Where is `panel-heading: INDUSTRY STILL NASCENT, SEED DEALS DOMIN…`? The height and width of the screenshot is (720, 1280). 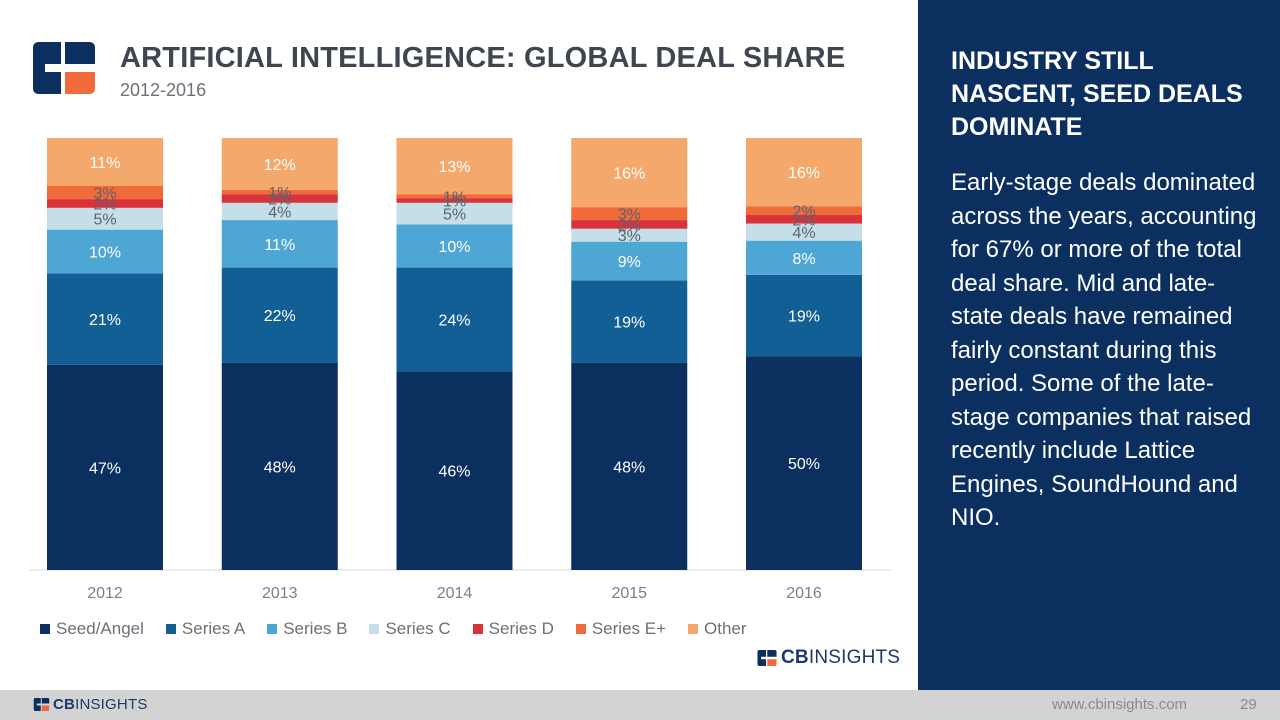 panel-heading: INDUSTRY STILL NASCENT, SEED DEALS DOMIN… is located at coordinates (1097, 94).